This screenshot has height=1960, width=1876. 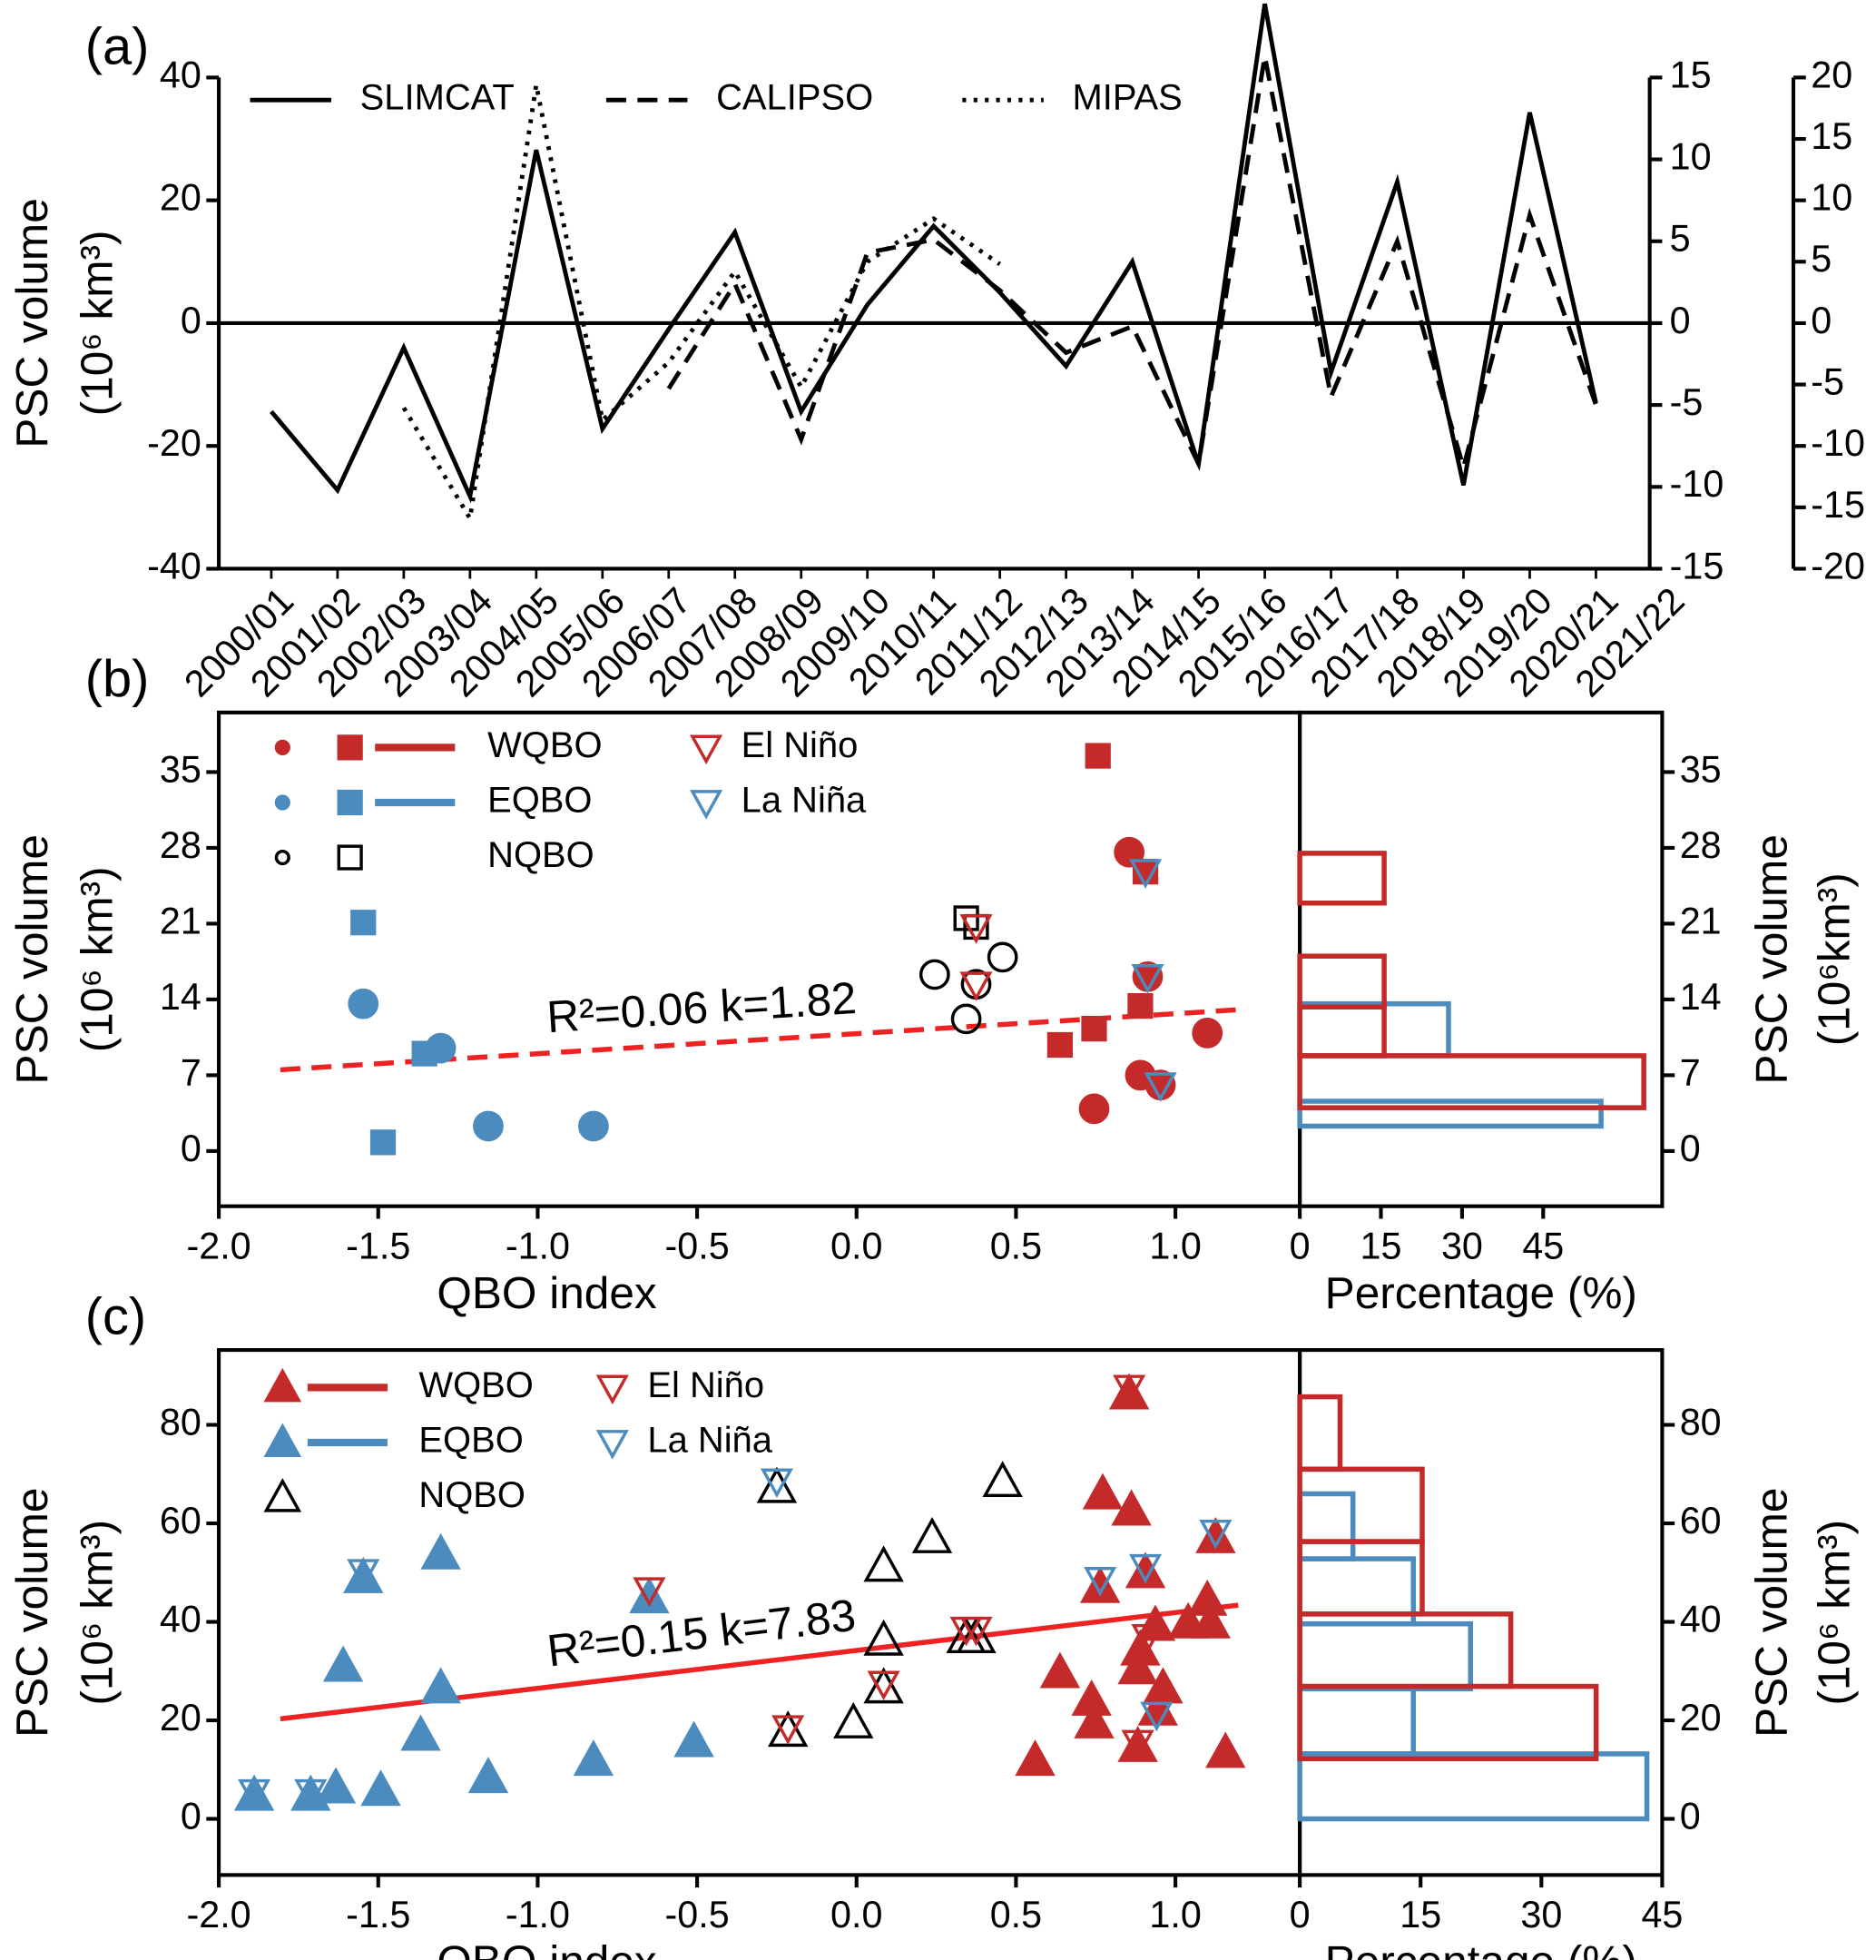 What do you see at coordinates (180, 920) in the screenshot?
I see `y-tick-label: 21` at bounding box center [180, 920].